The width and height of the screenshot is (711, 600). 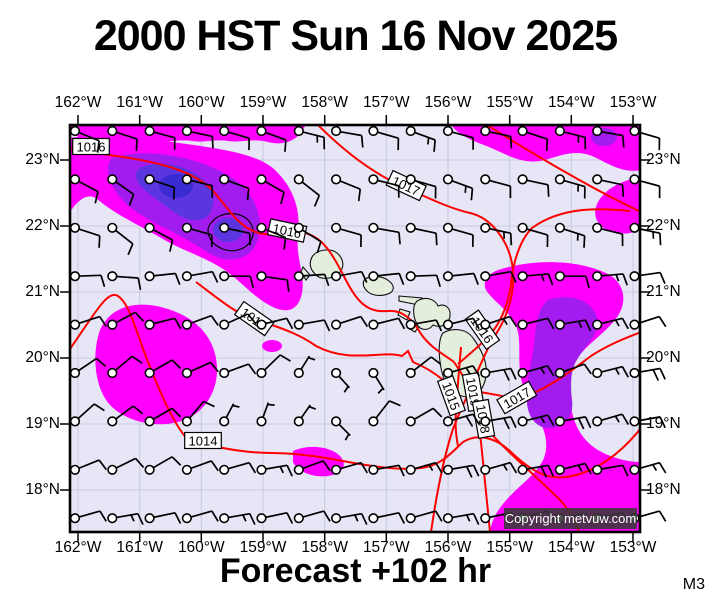 What do you see at coordinates (42, 489) in the screenshot?
I see `lat-label-left: 18°N` at bounding box center [42, 489].